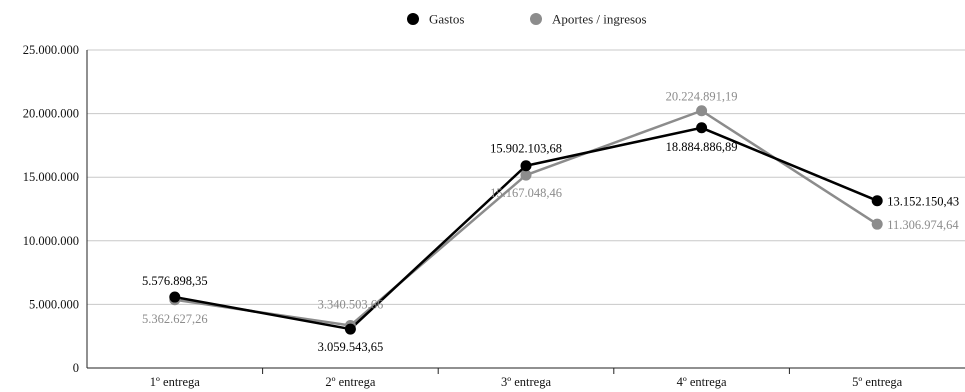 The image size is (965, 392). Describe the element at coordinates (702, 147) in the screenshot. I see `data-label-gastos: 18.884.886,89` at that location.